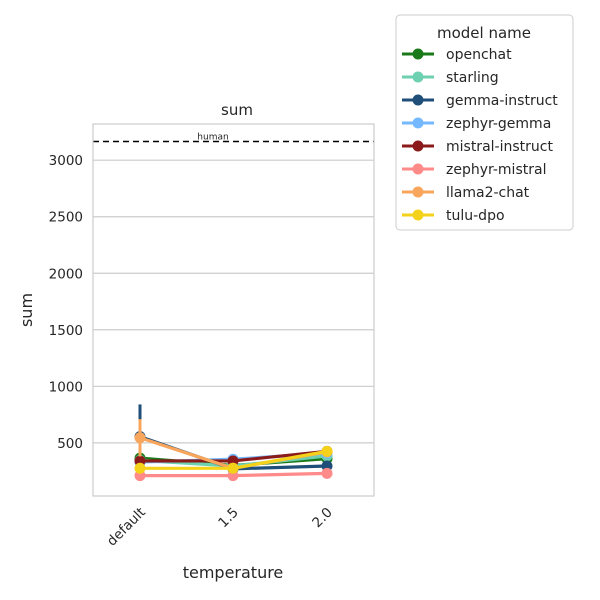 The width and height of the screenshot is (600, 600). What do you see at coordinates (488, 193) in the screenshot?
I see `legend-label: llama2-chat` at bounding box center [488, 193].